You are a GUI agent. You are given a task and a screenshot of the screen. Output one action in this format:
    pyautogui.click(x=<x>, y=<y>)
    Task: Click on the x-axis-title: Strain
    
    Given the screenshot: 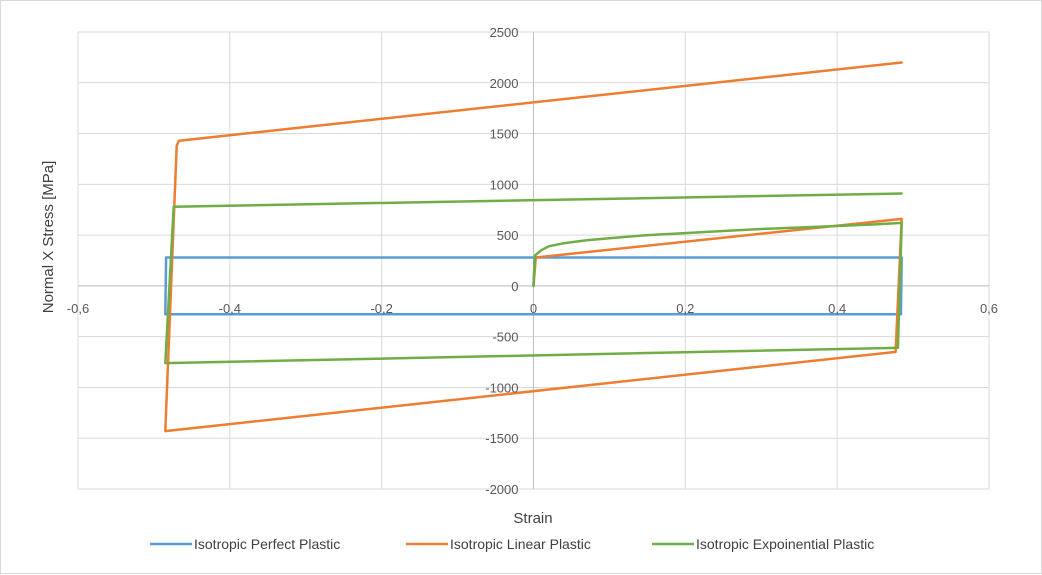 What is the action you would take?
    pyautogui.click(x=532, y=518)
    